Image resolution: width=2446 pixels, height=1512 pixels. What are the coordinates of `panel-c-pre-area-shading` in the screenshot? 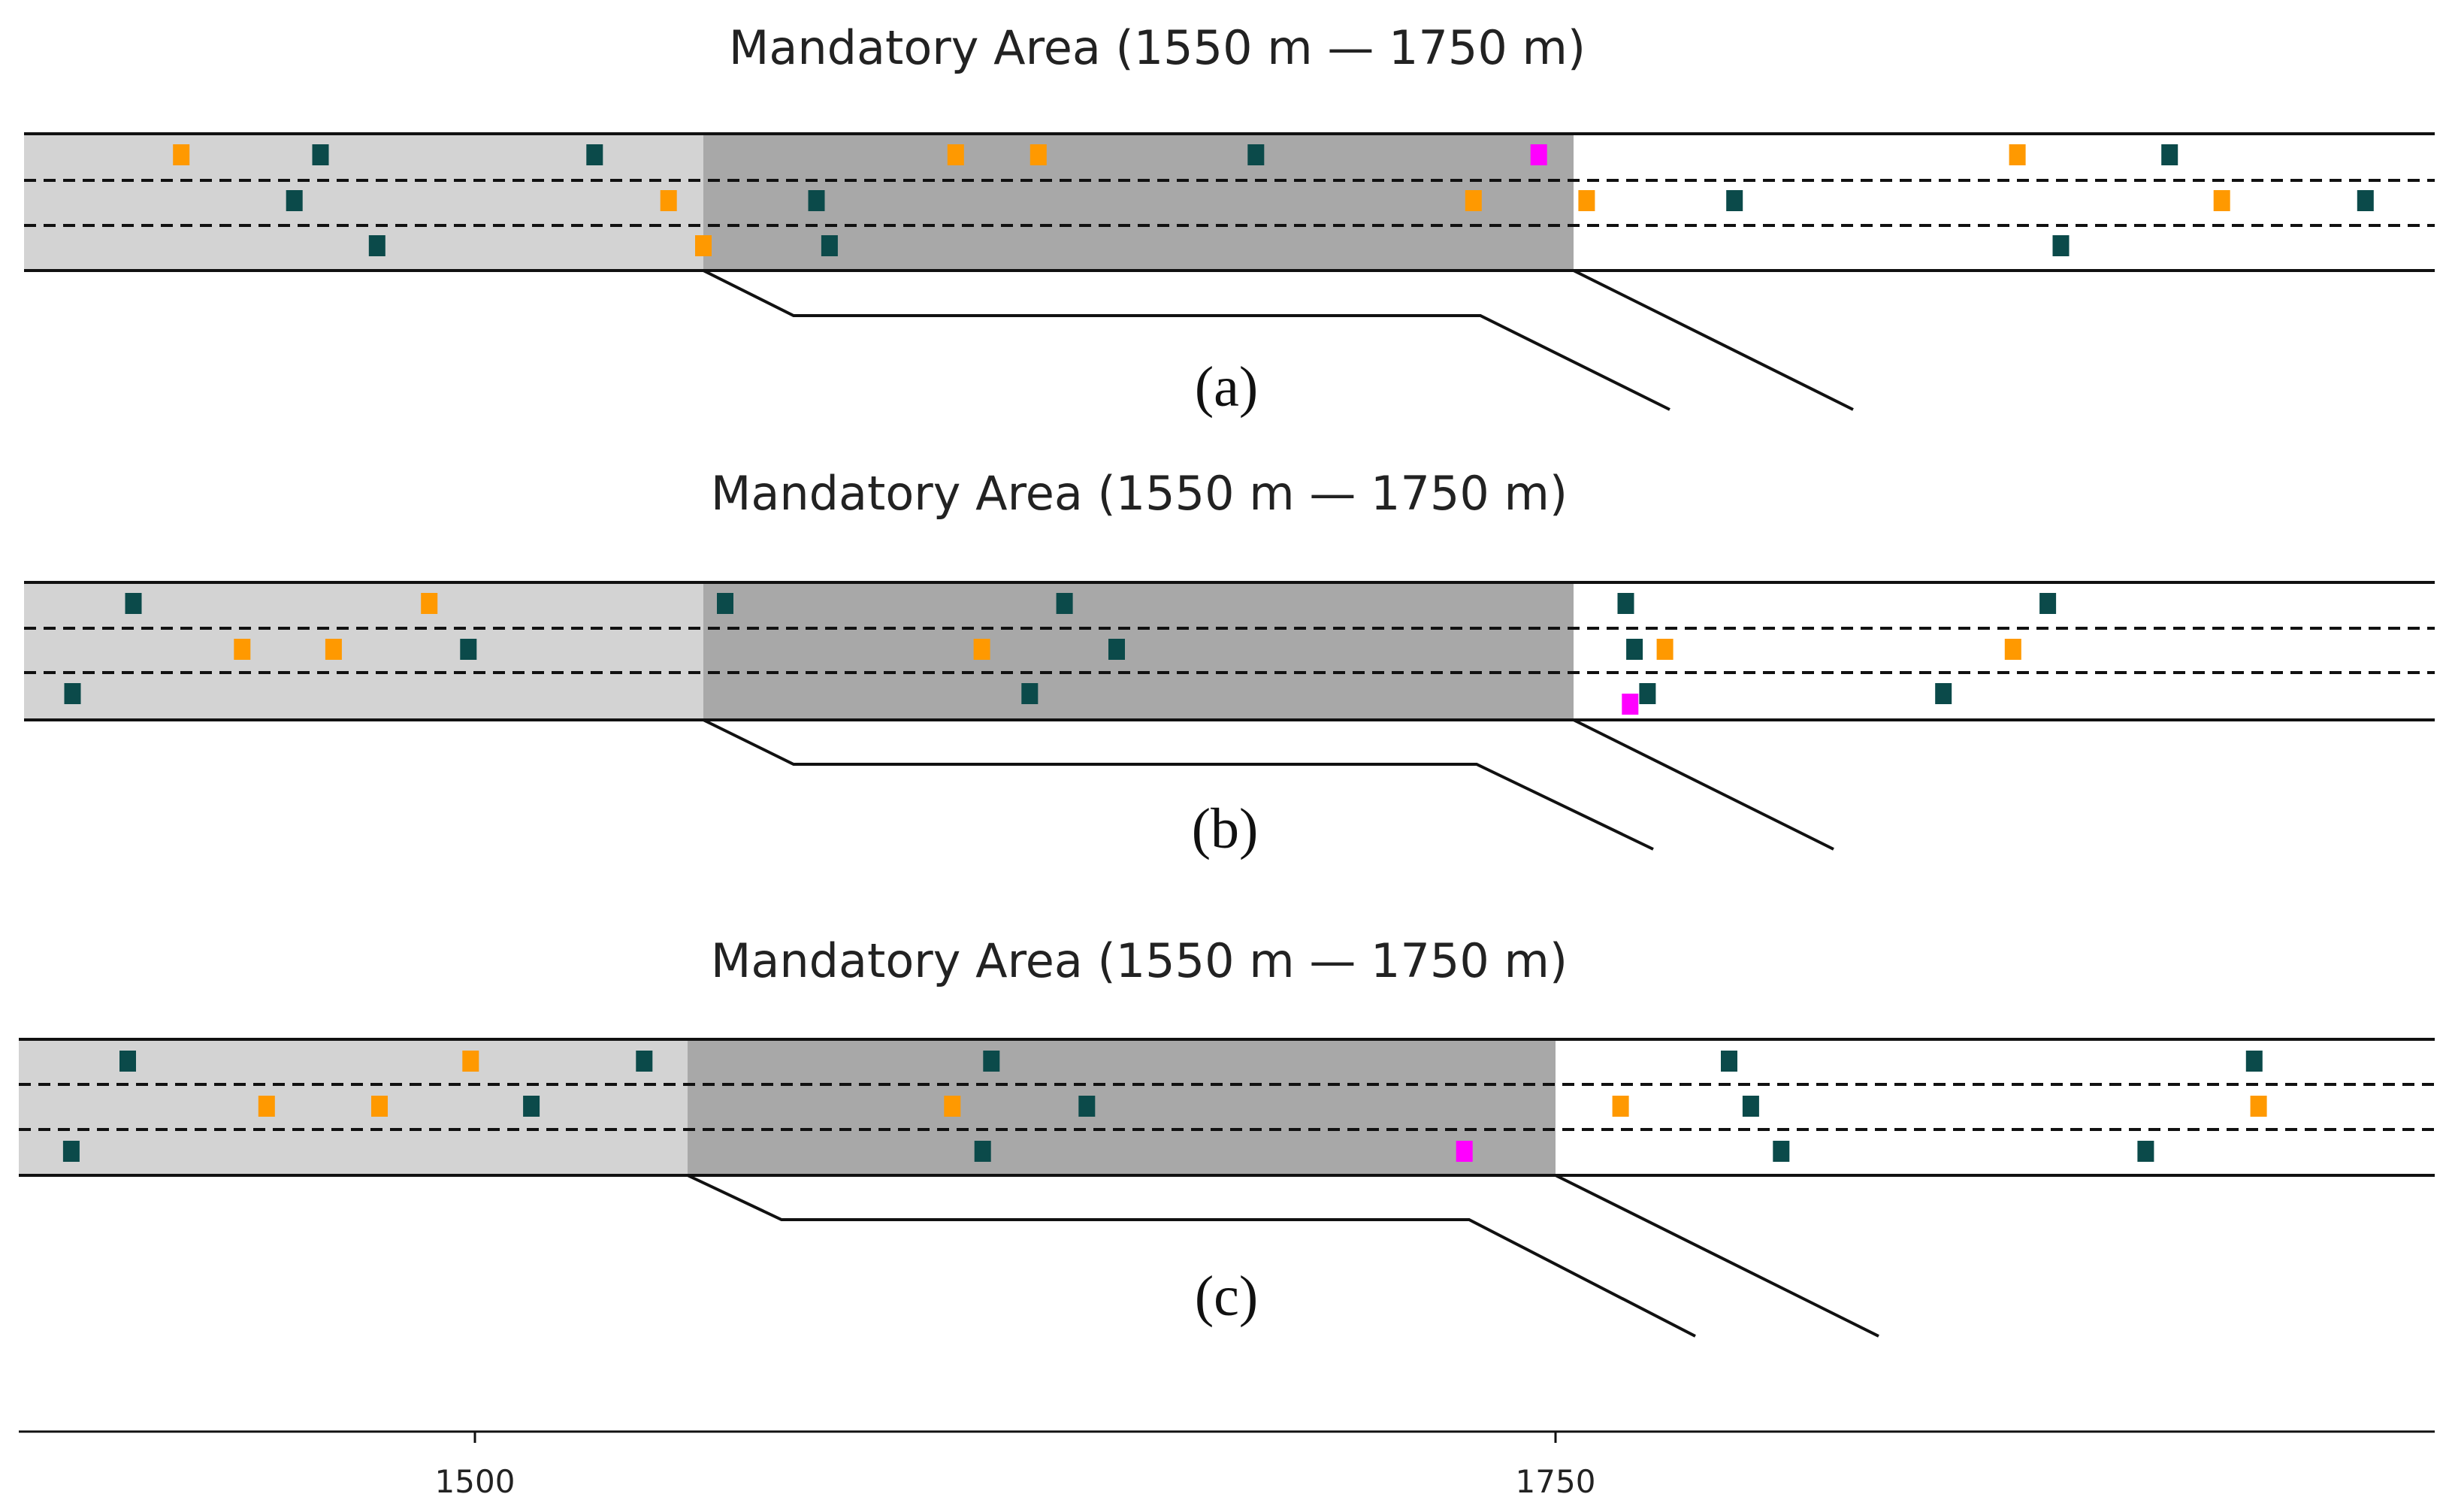 It's located at (353, 1107).